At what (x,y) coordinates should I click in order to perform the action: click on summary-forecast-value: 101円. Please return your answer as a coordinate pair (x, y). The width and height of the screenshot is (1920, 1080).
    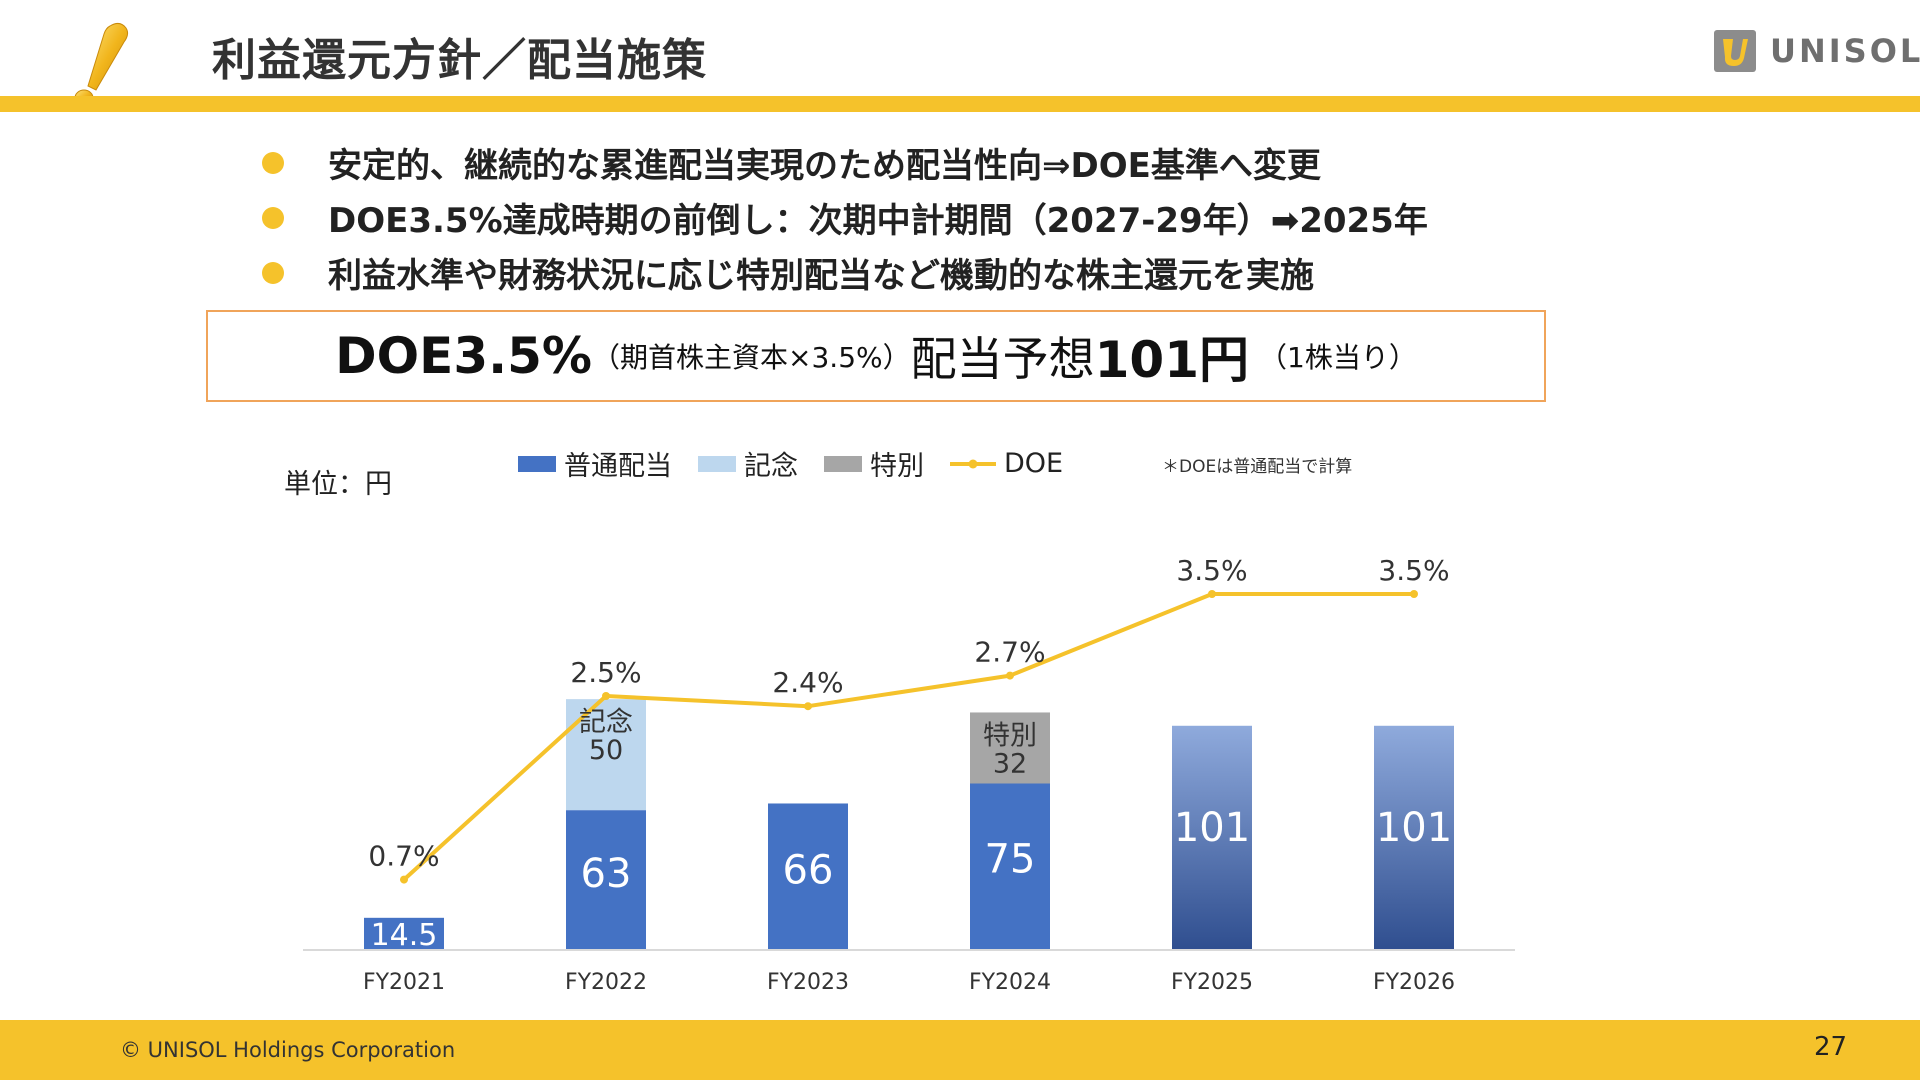
    Looking at the image, I should click on (1171, 360).